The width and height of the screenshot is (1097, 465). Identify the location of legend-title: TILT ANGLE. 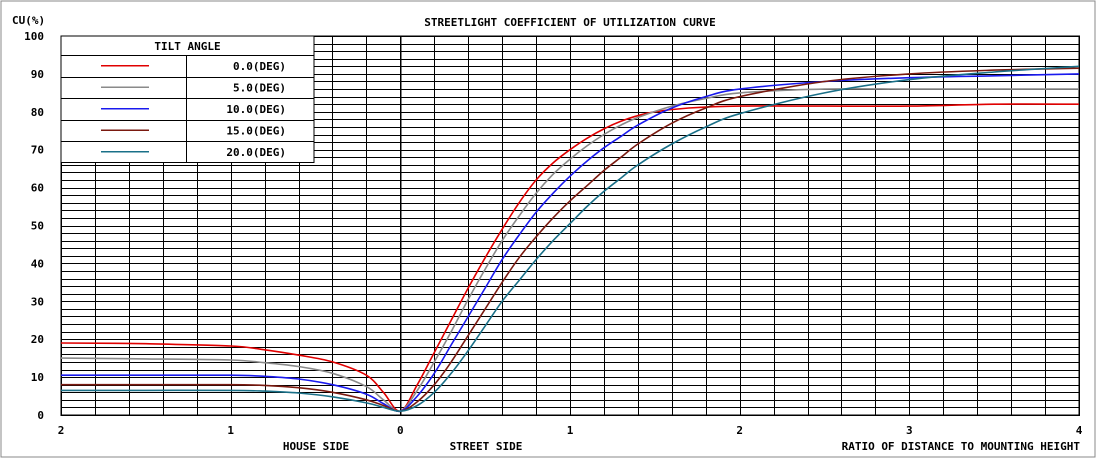
(187, 46).